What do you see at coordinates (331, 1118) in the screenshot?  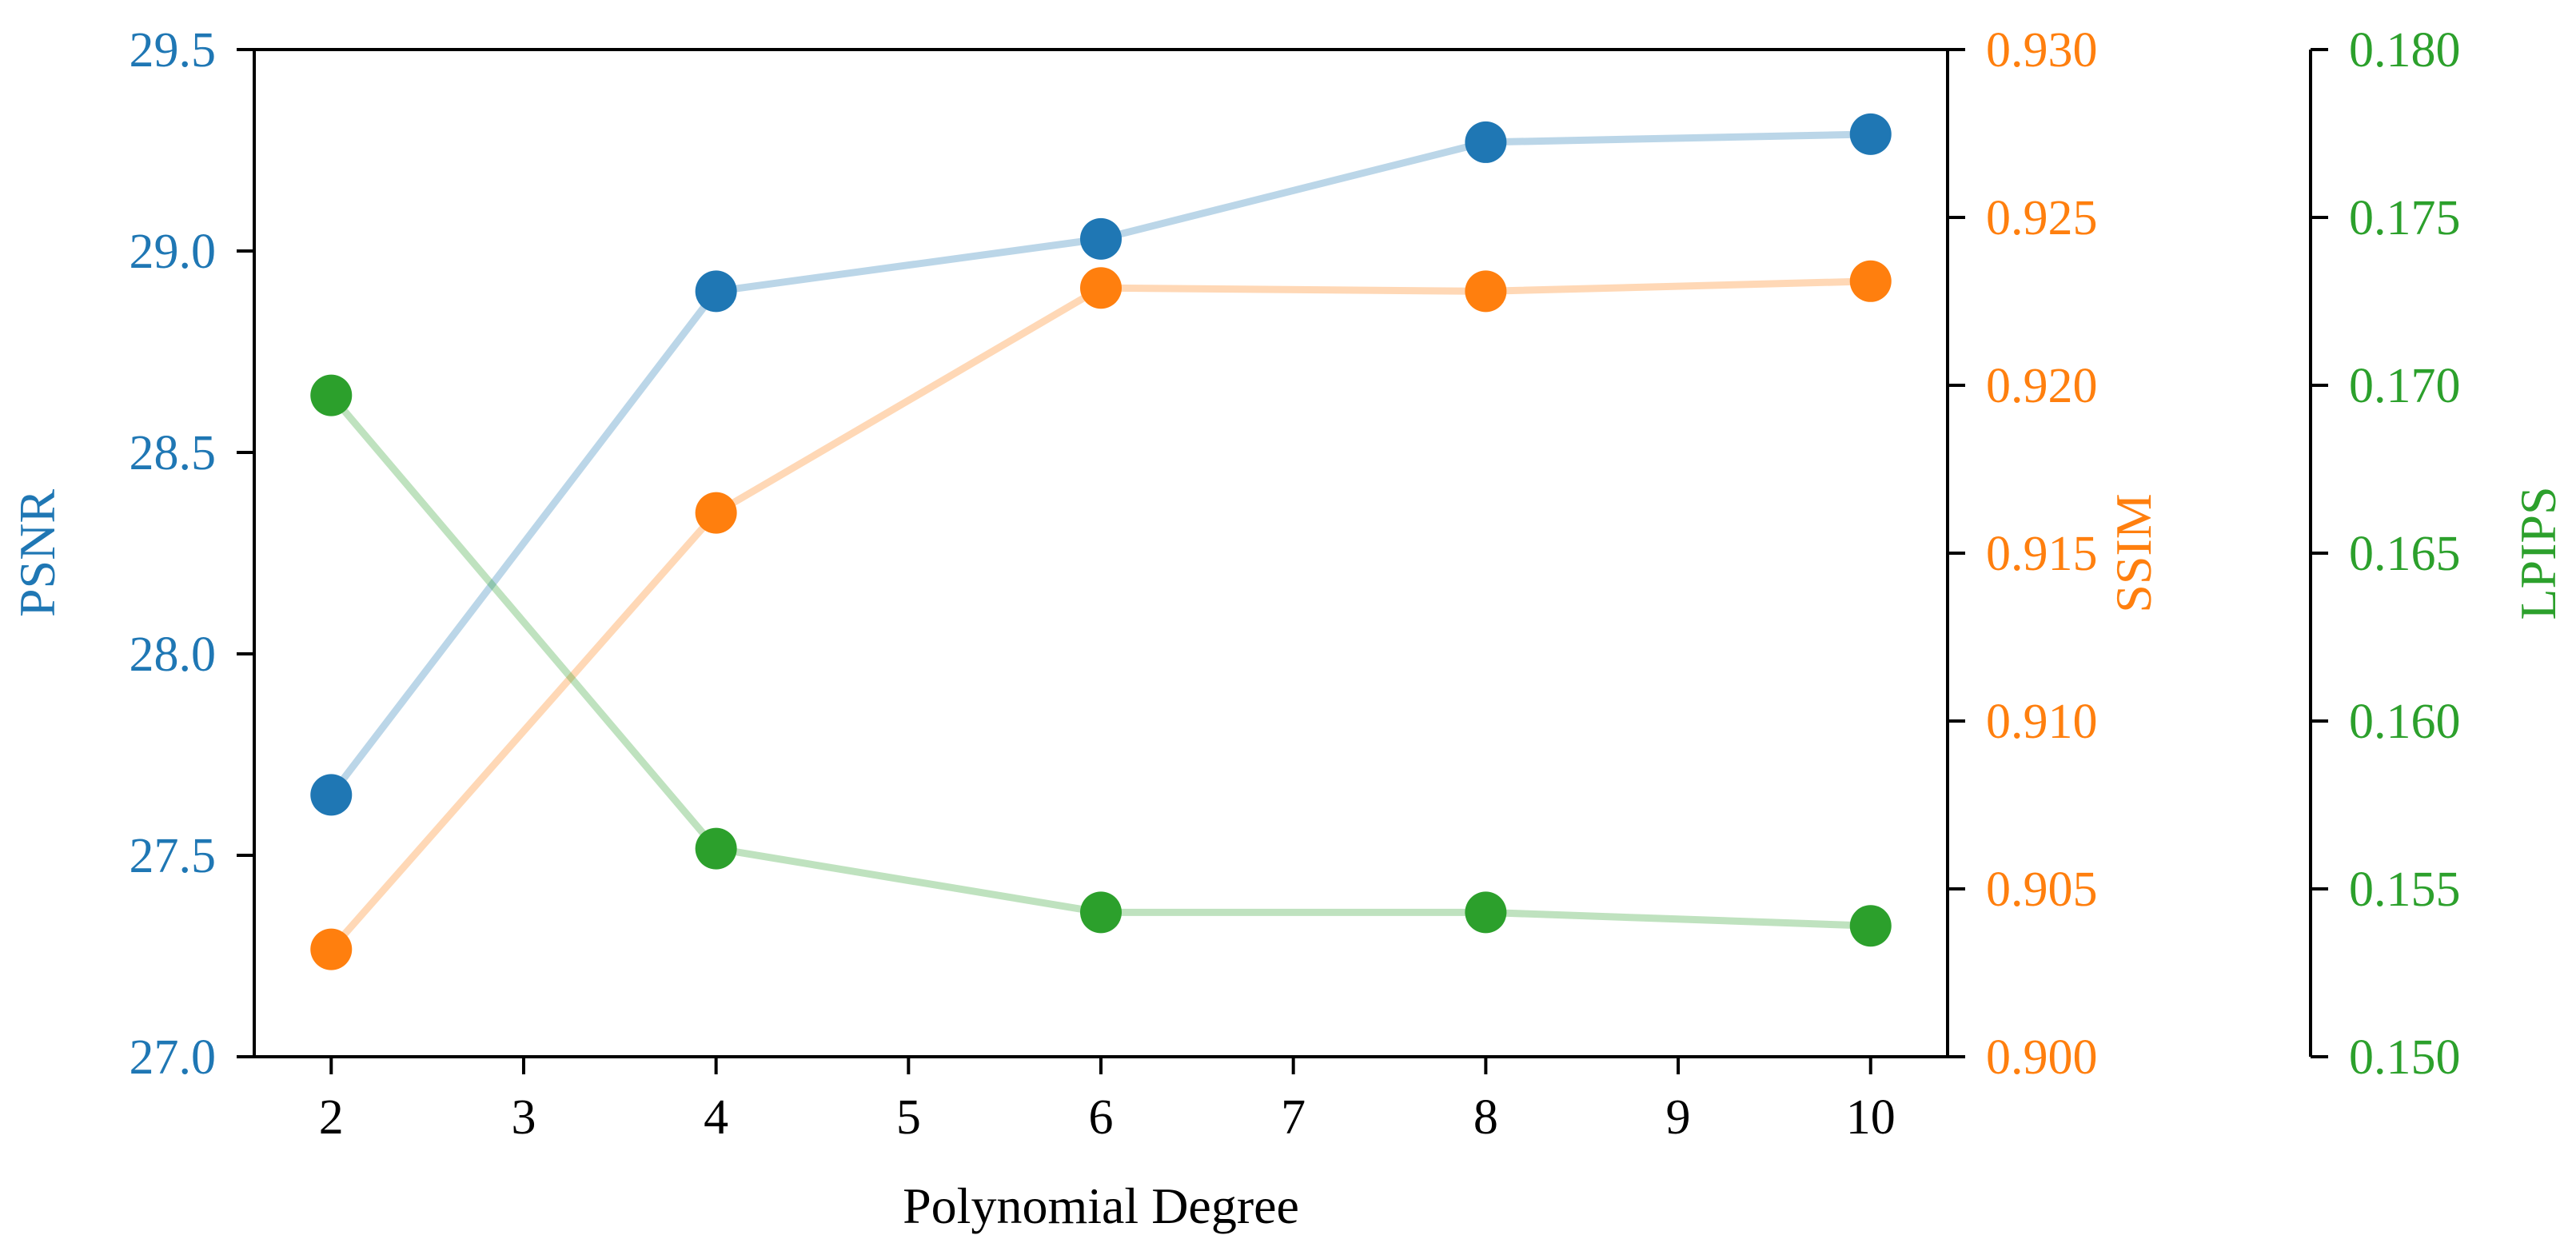 I see `x-tick-label: 2` at bounding box center [331, 1118].